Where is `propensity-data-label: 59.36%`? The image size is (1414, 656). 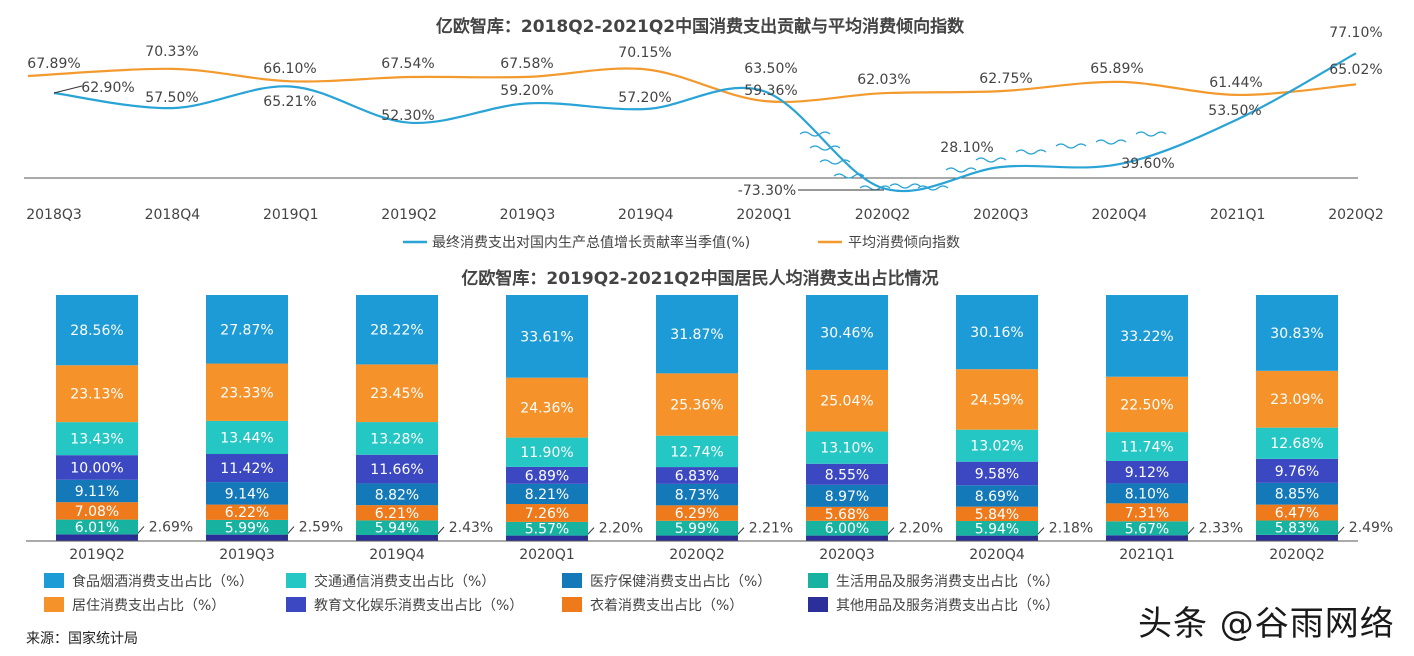 propensity-data-label: 59.36% is located at coordinates (770, 91).